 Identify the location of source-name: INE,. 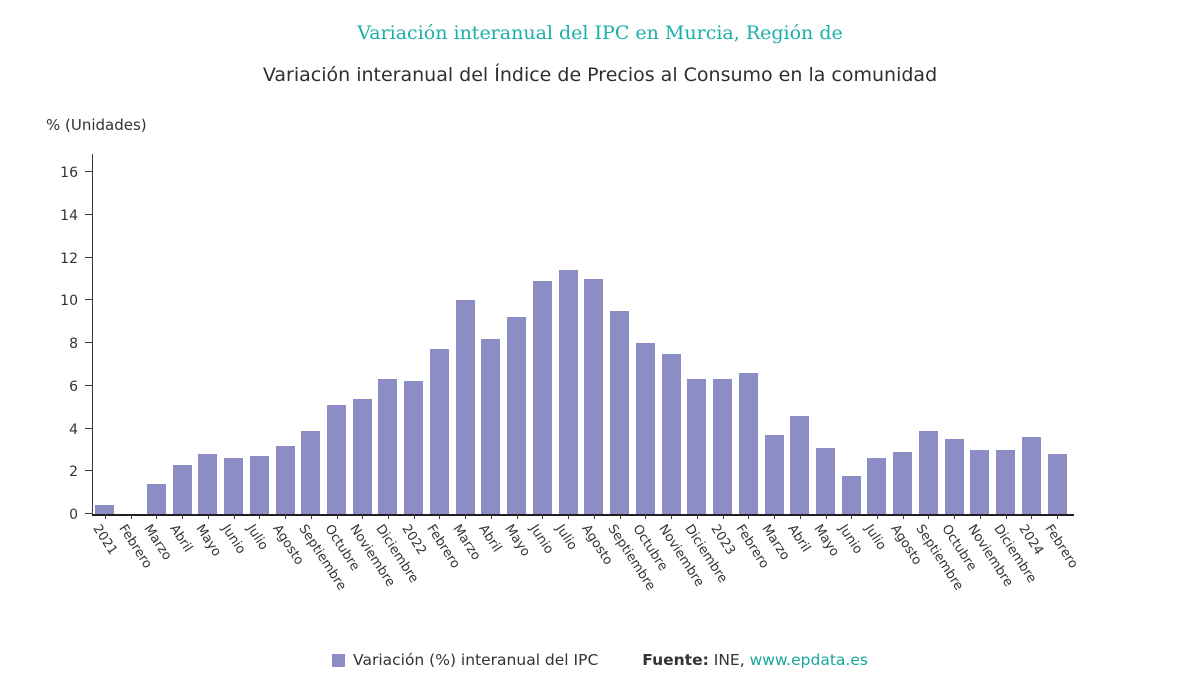
(729, 660).